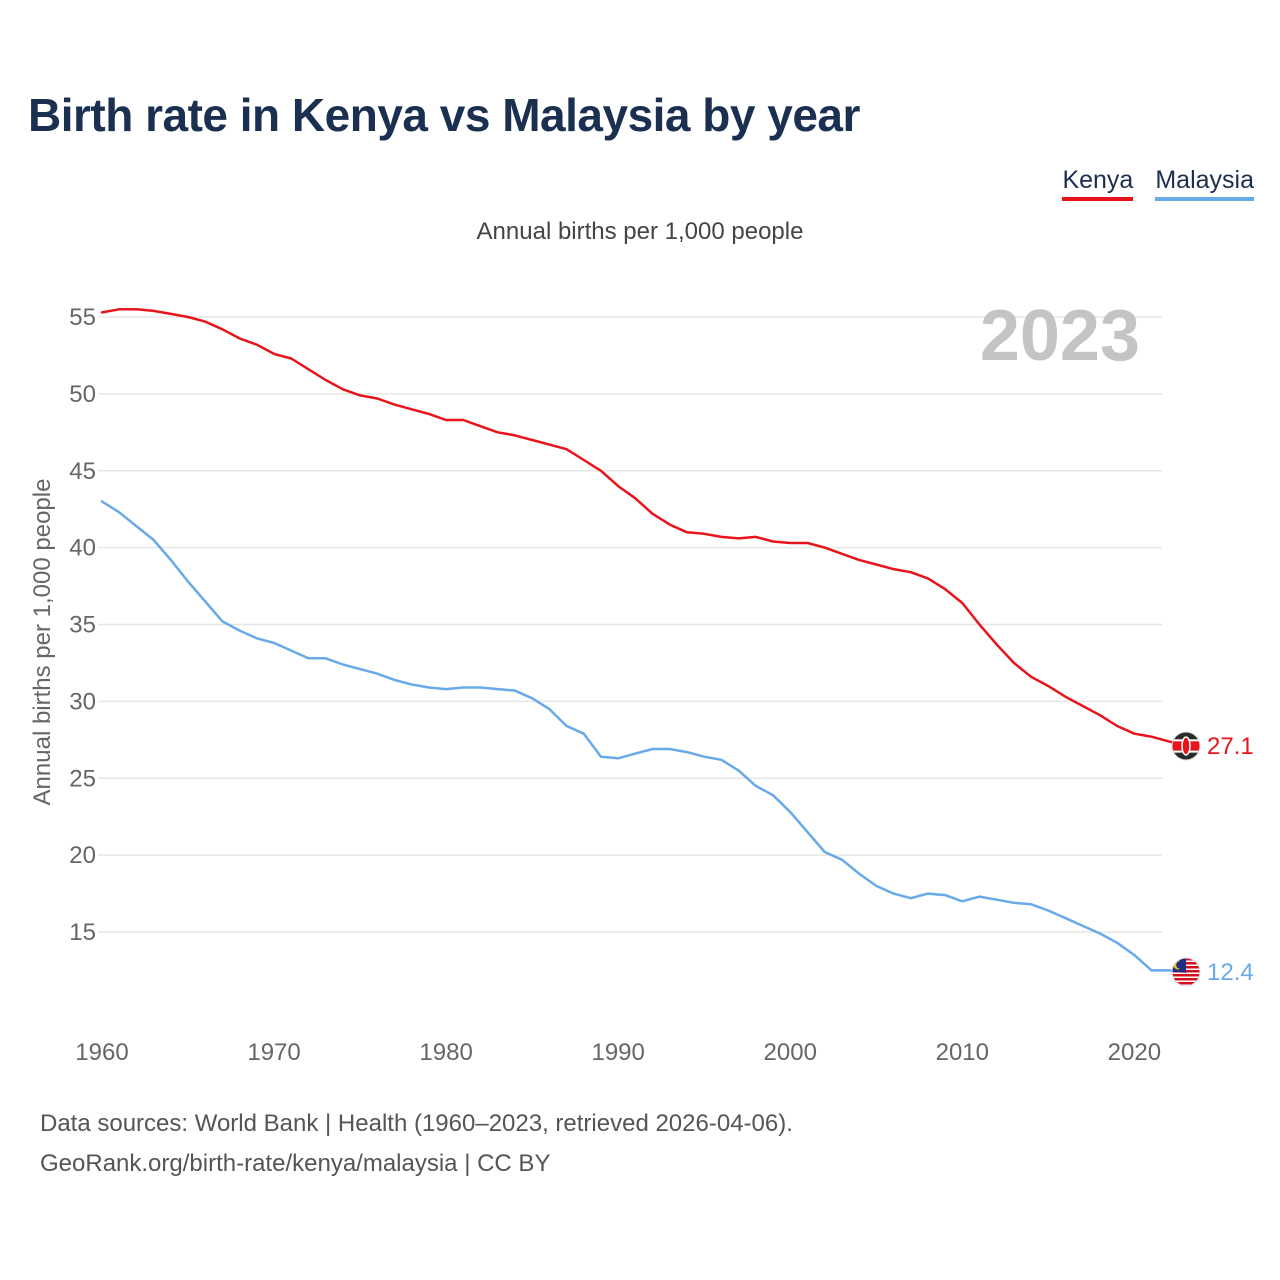 Image resolution: width=1280 pixels, height=1280 pixels. I want to click on y-tick-label: 55, so click(82, 317).